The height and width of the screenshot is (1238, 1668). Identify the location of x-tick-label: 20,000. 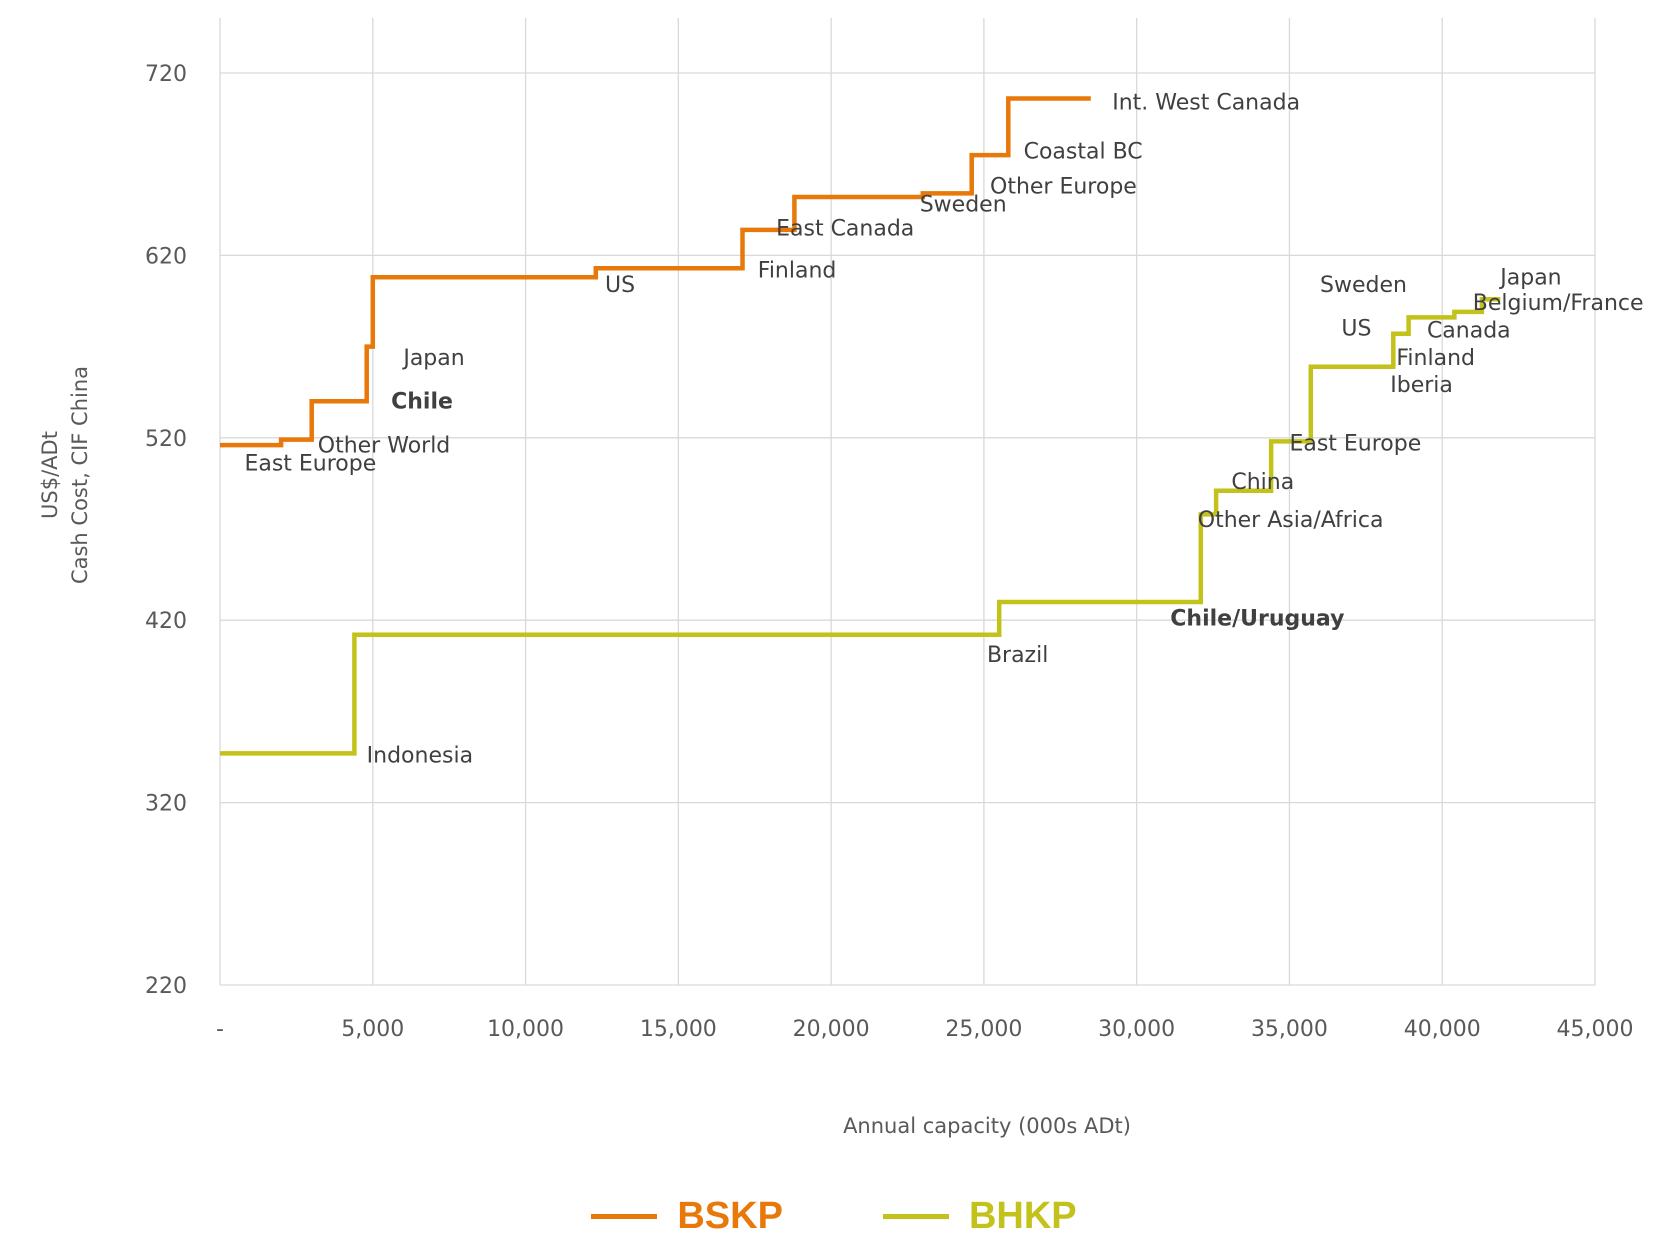
(831, 1029).